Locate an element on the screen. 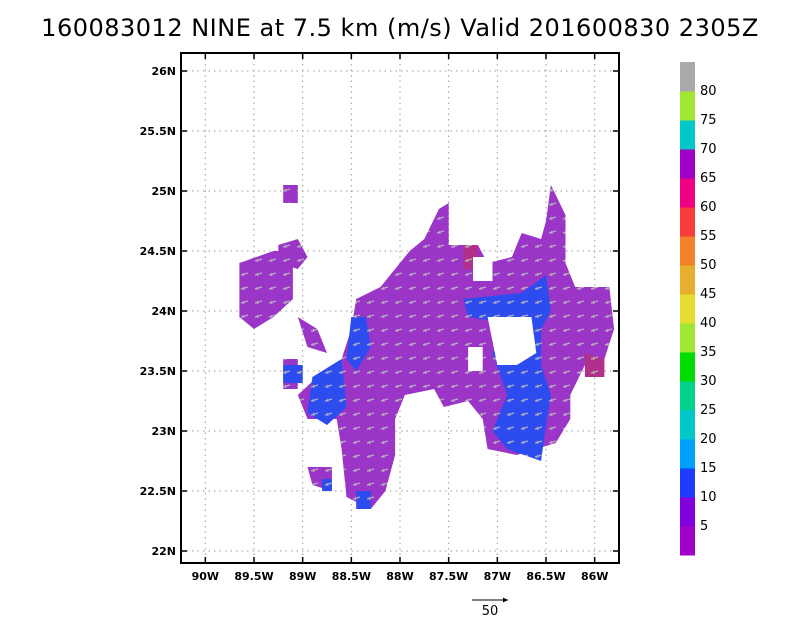  x-tick-label-0: 90W is located at coordinates (205, 576).